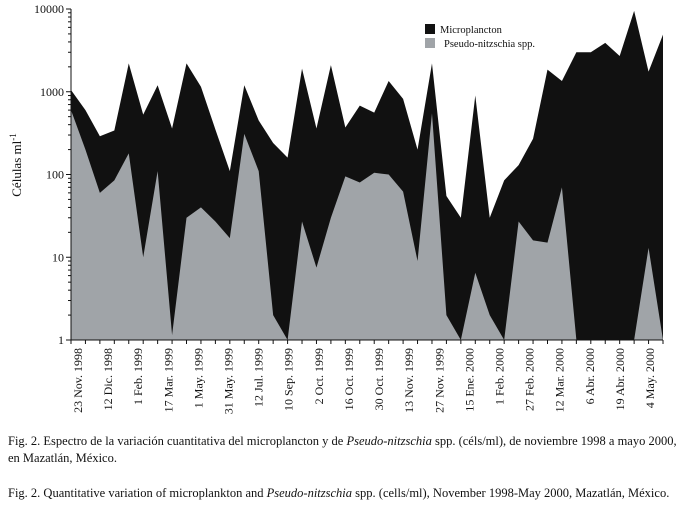 This screenshot has height=516, width=687. What do you see at coordinates (16, 164) in the screenshot?
I see `y-axis-label: Células ml-1` at bounding box center [16, 164].